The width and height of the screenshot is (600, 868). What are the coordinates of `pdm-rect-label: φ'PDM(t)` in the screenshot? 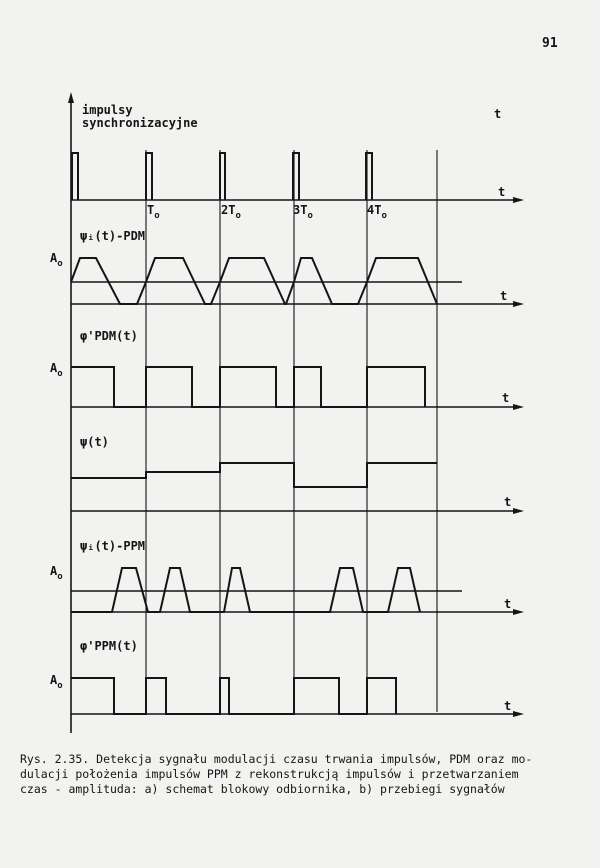 It's located at (109, 336).